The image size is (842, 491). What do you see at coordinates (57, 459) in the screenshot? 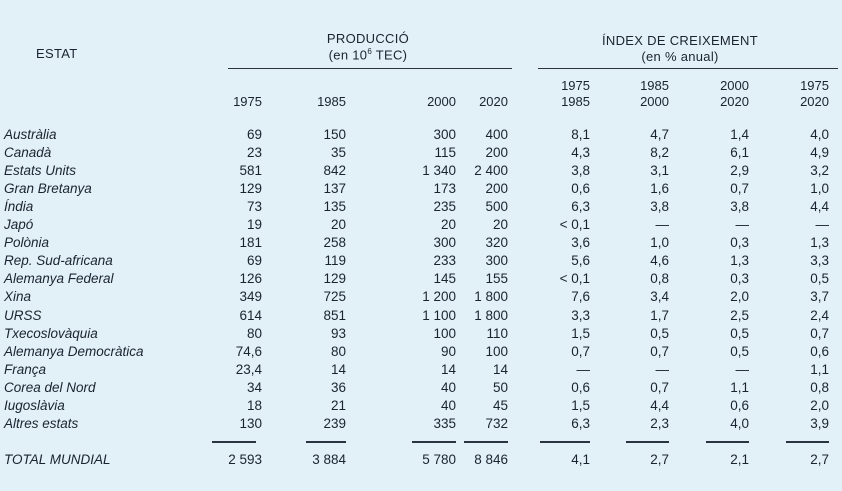
I see `estat-name: TOTAL MUNDIAL` at bounding box center [57, 459].